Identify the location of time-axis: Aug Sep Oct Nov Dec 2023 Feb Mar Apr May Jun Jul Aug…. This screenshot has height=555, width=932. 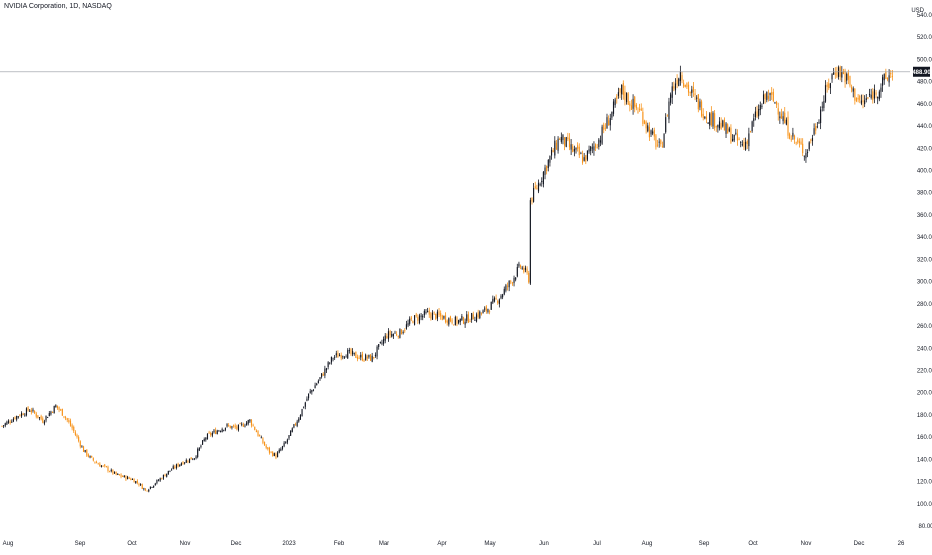
(454, 544).